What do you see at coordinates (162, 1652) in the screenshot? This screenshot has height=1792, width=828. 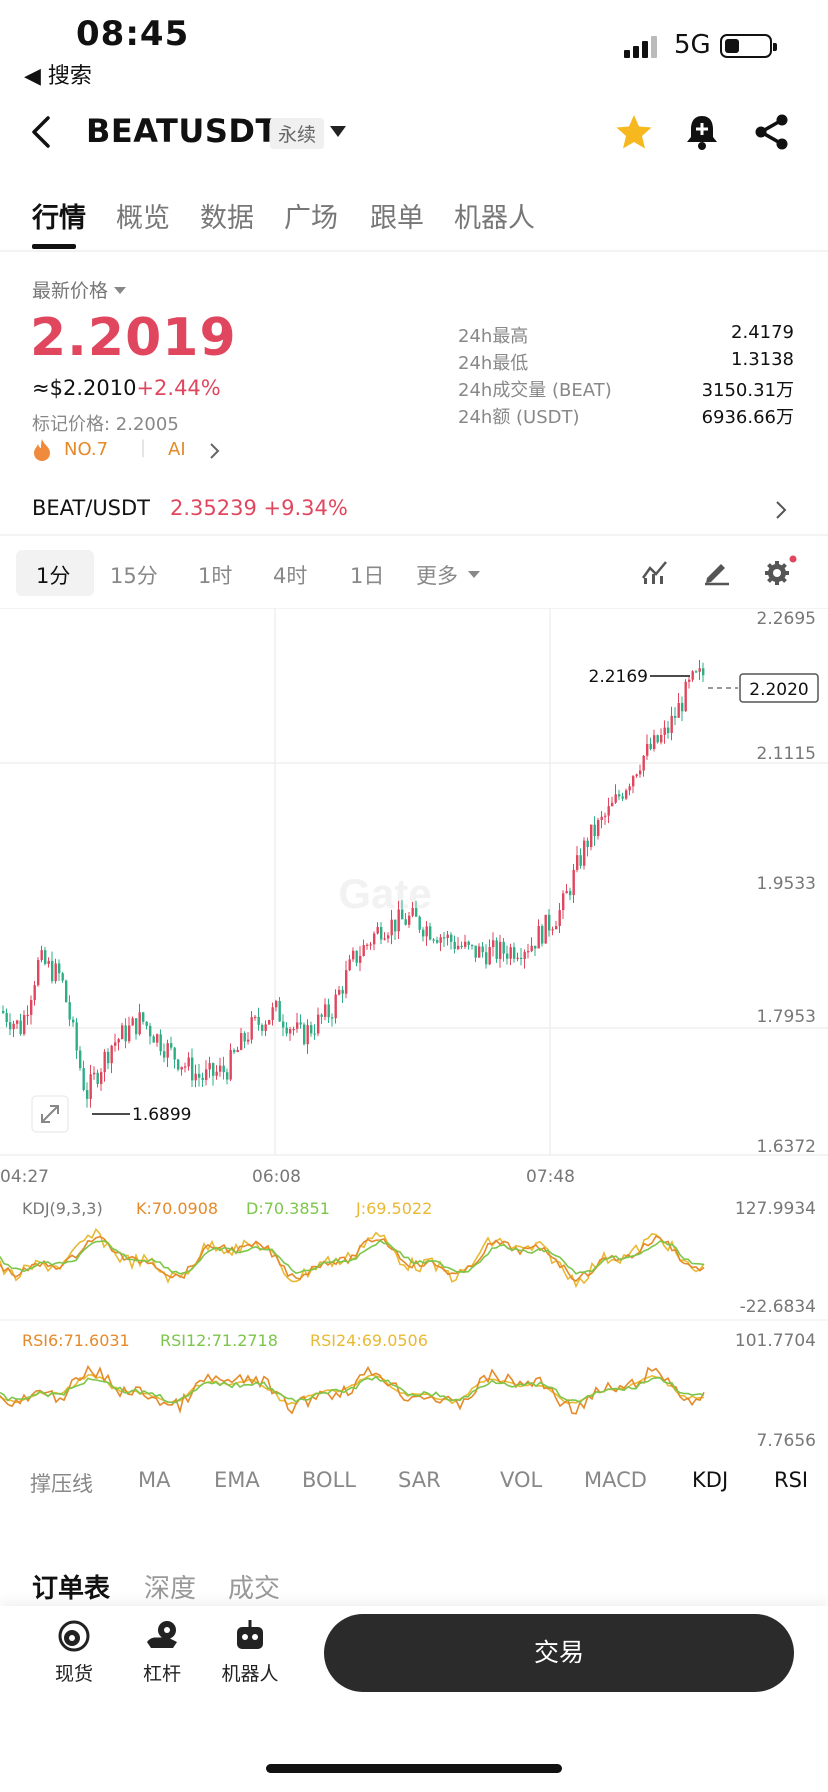 I see `nav-margin: 杠杆` at bounding box center [162, 1652].